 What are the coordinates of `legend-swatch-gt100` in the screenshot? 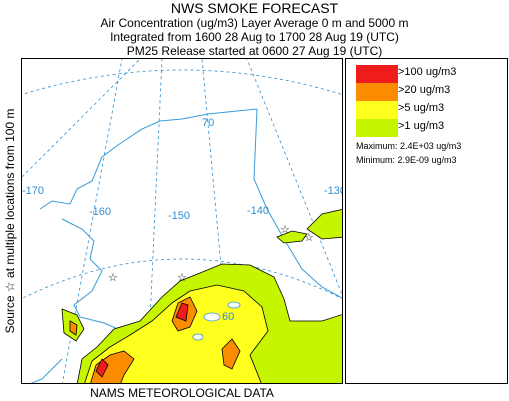 It's located at (377, 74).